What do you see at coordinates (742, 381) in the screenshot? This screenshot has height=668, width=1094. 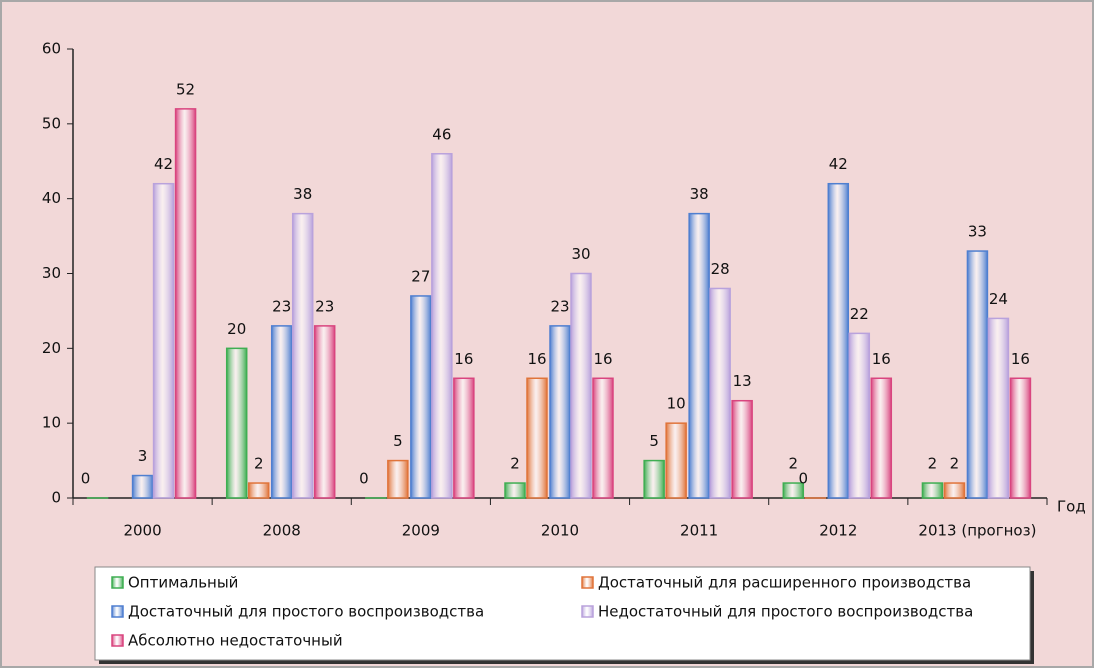 I see `value-label: 13` at bounding box center [742, 381].